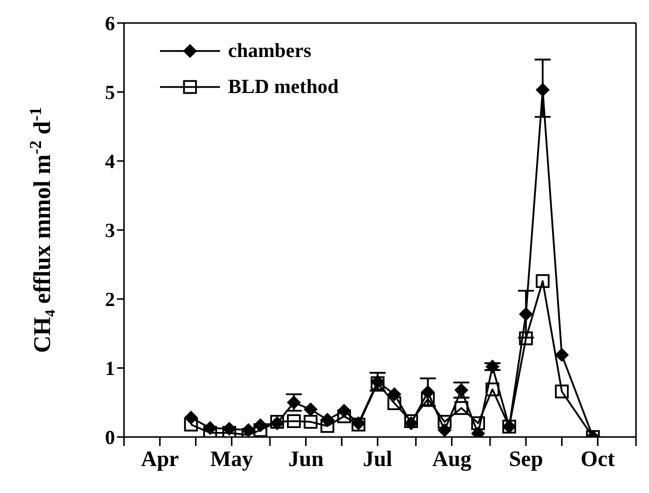 The height and width of the screenshot is (493, 649). I want to click on y-tick-label: 1, so click(110, 369).